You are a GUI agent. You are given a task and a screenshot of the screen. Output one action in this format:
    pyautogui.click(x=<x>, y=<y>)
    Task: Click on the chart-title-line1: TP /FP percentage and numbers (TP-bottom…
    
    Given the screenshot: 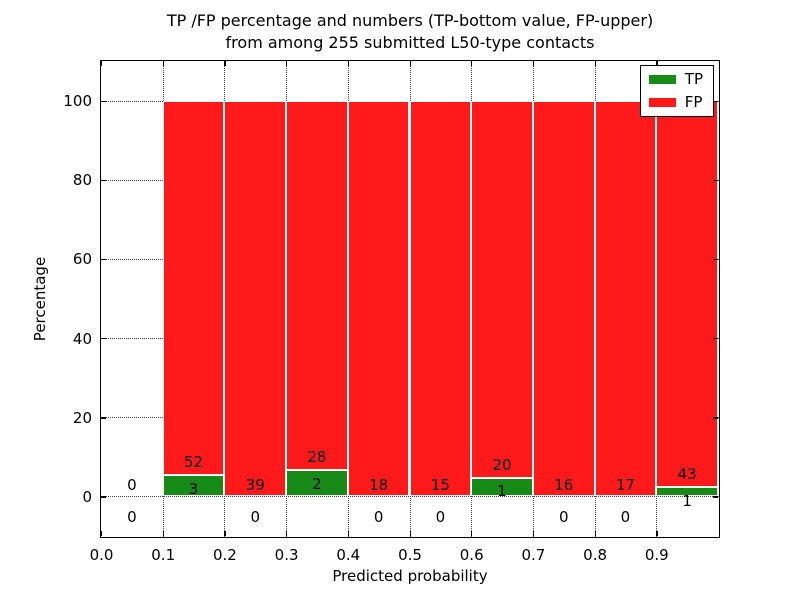 What is the action you would take?
    pyautogui.click(x=410, y=20)
    